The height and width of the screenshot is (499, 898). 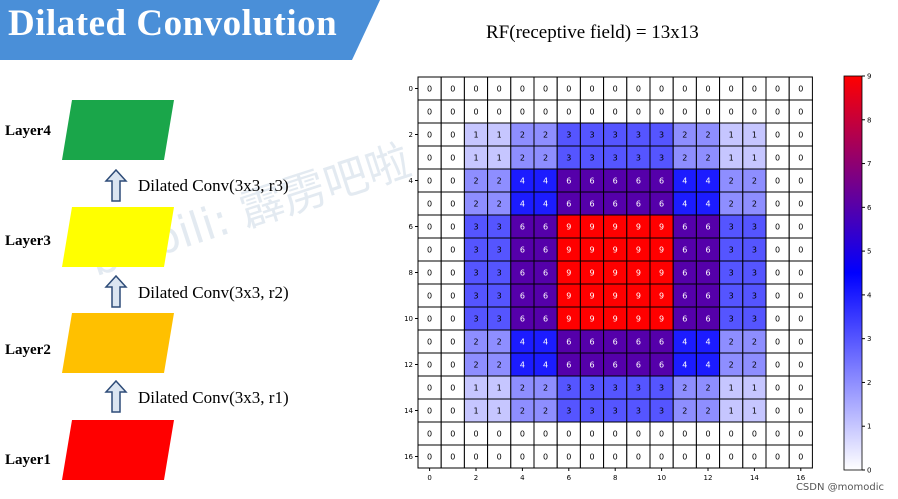 What do you see at coordinates (28, 131) in the screenshot?
I see `layer4-label: Layer4` at bounding box center [28, 131].